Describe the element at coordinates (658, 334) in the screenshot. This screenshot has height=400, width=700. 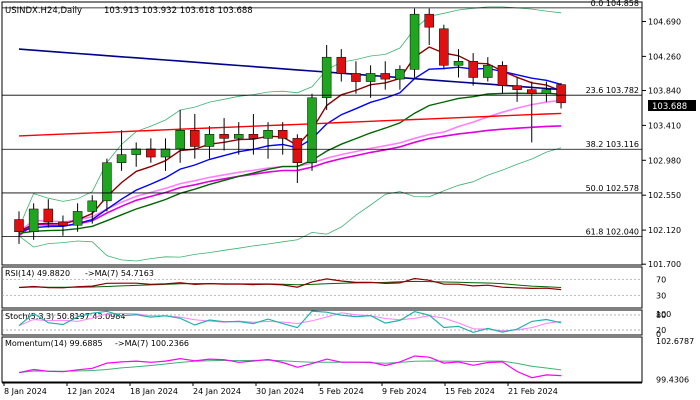
I see `indicator-tick-label: 0` at that location.